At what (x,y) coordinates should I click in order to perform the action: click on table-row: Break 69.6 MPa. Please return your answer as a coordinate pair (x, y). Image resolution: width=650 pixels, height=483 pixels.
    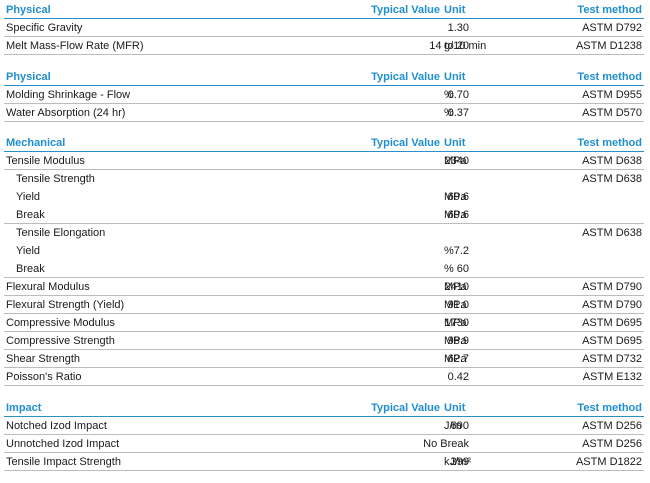
    Looking at the image, I should click on (324, 215).